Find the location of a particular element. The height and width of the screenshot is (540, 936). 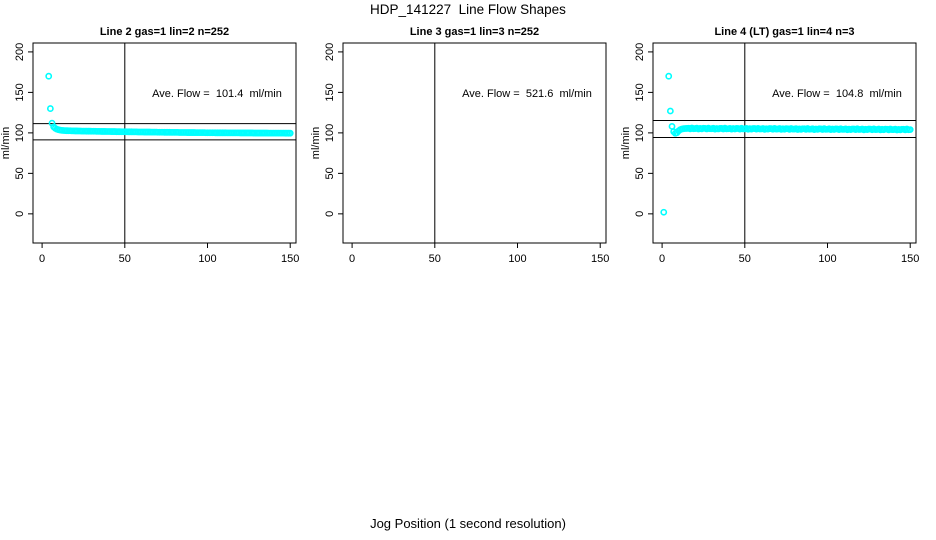

panel-title: Line 2 gas=1 lin=2 n=252 is located at coordinates (164, 32).